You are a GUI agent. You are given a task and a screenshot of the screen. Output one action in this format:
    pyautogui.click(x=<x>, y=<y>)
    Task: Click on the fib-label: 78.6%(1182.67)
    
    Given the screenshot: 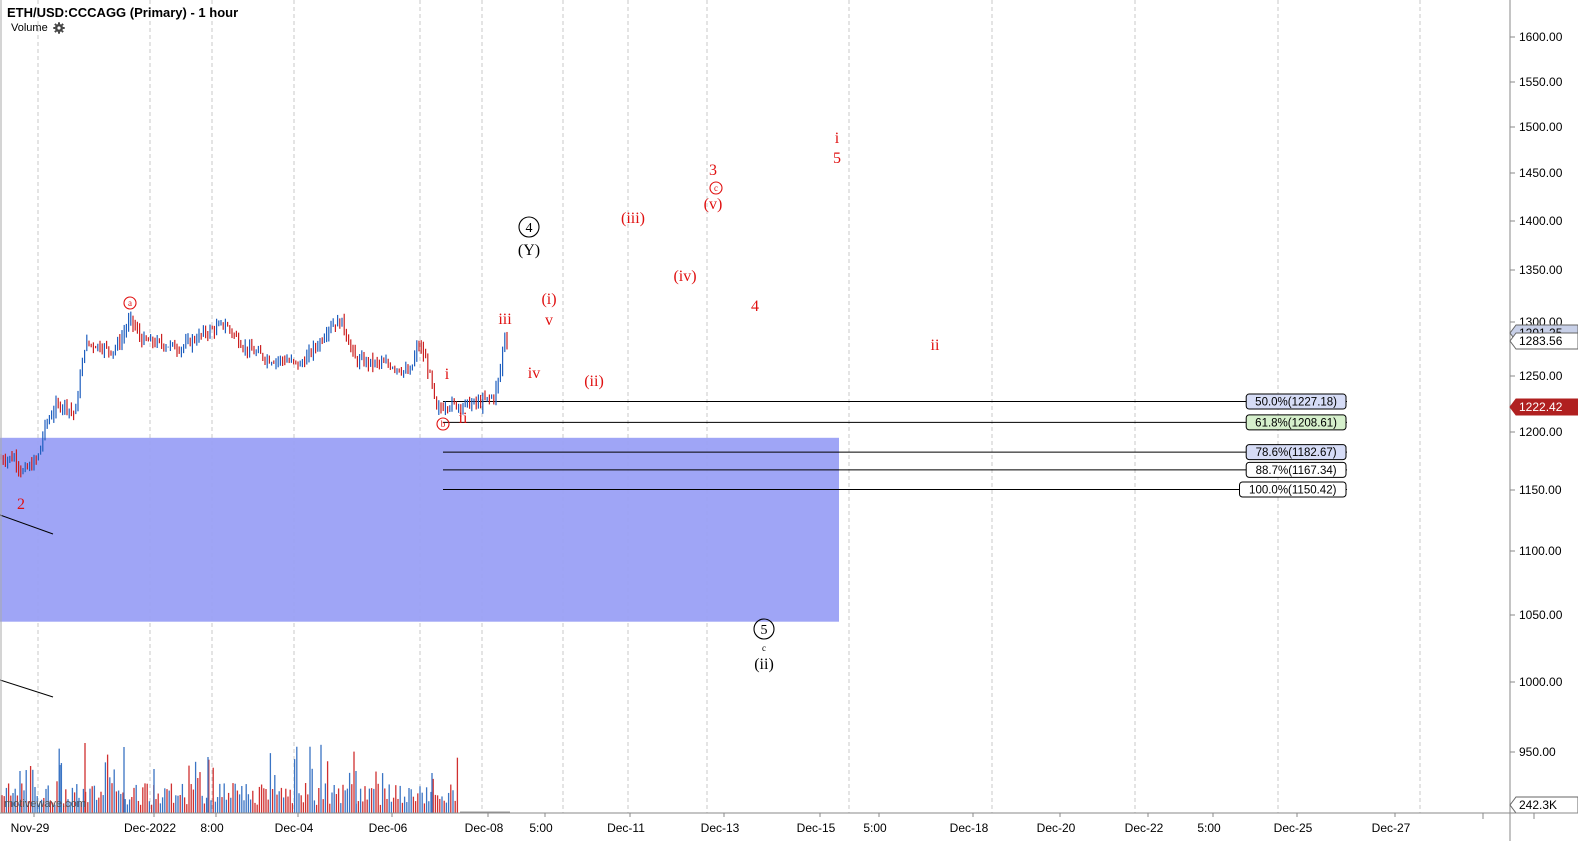 What is the action you would take?
    pyautogui.click(x=1296, y=453)
    